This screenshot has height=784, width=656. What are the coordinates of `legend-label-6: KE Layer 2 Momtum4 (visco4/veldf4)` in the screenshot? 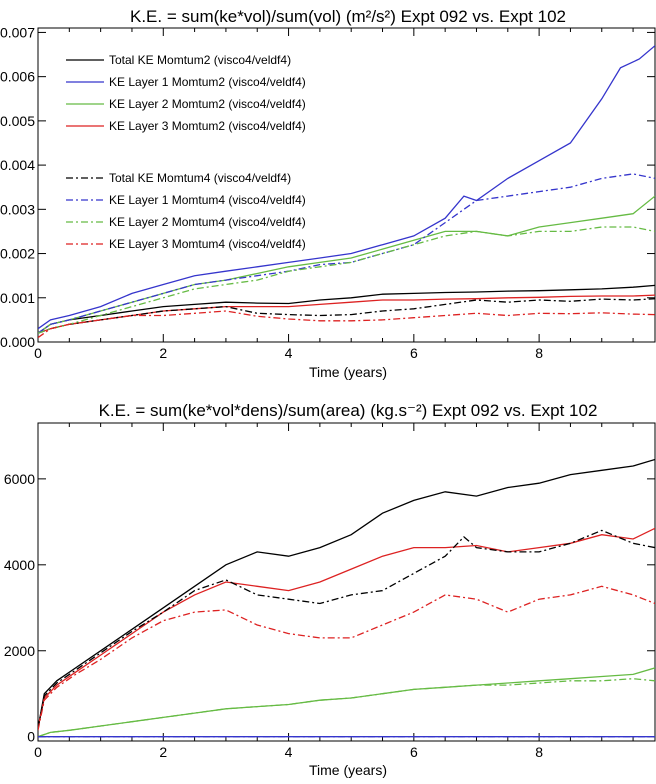 It's located at (207, 222).